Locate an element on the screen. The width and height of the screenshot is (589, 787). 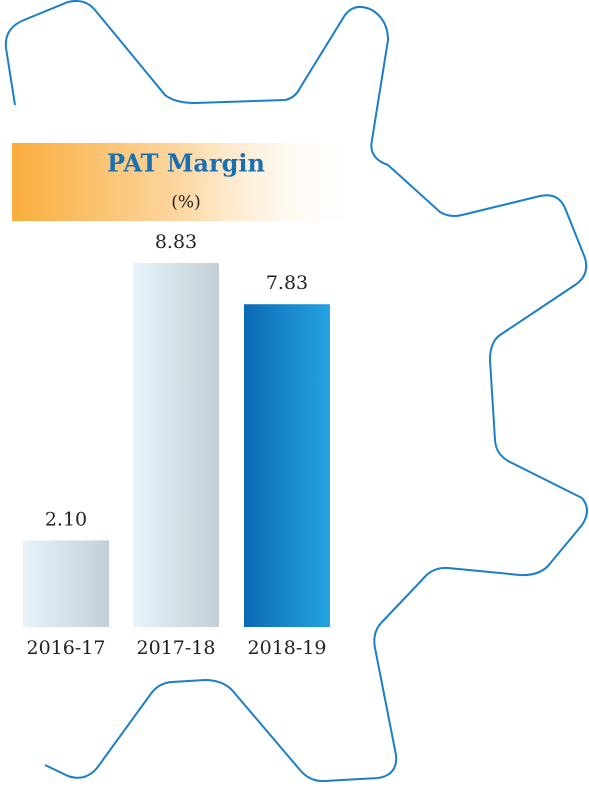
x-tick-label: 2017-18 is located at coordinates (176, 648).